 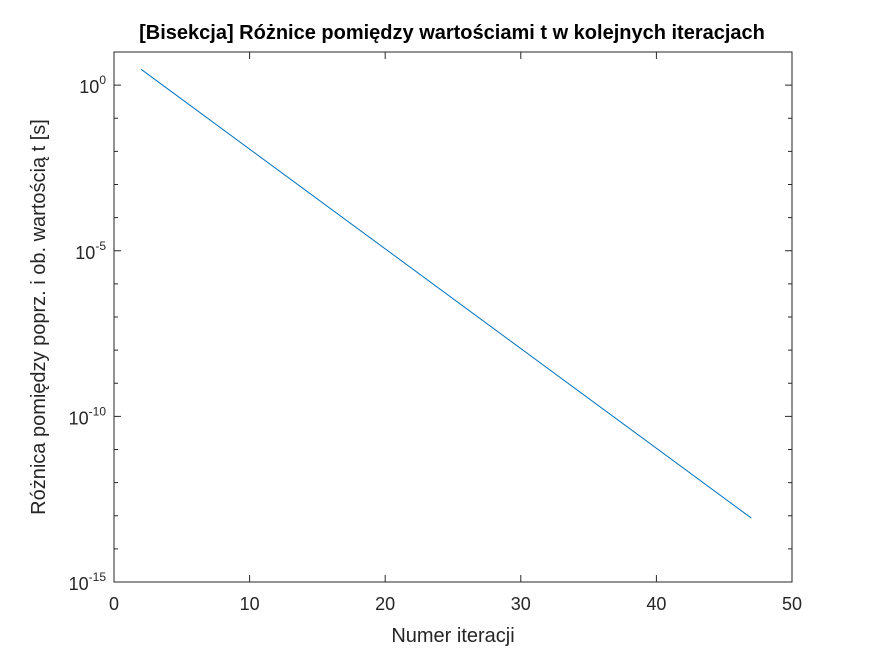 I want to click on y-tick-label: 10⁻⁵, so click(x=90, y=251).